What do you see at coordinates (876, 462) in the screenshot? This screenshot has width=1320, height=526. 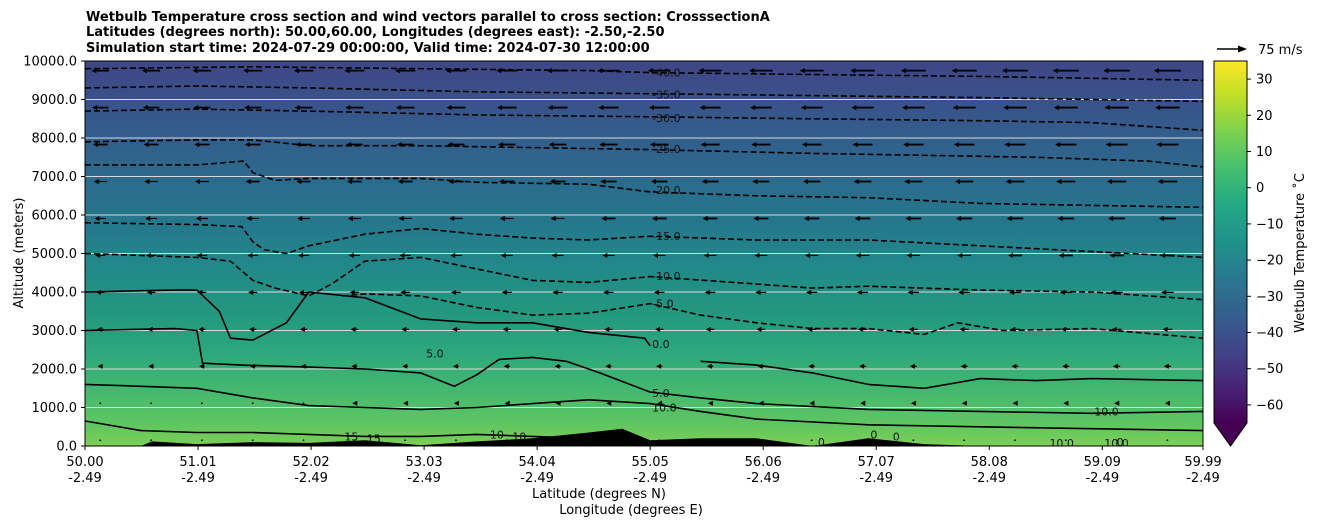 I see `x-tick-label-lat: 57.07` at bounding box center [876, 462].